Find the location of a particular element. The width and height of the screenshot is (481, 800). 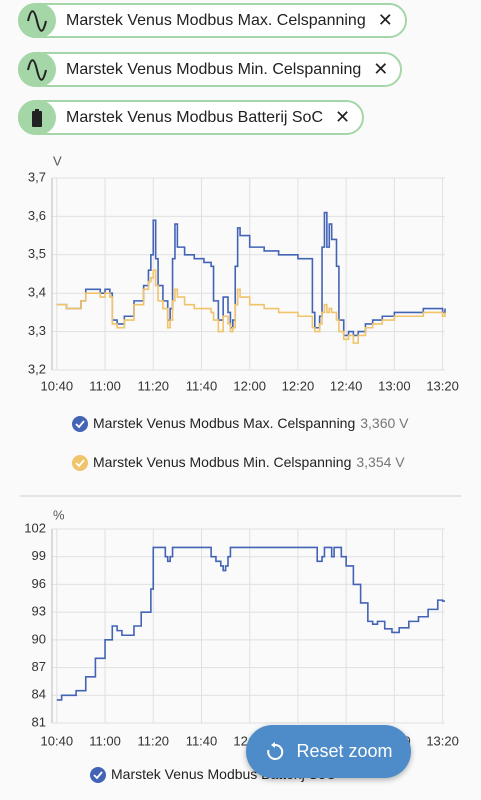

chip: Marstek Venus Modbus Min. Celspanning ✕ is located at coordinates (210, 69).